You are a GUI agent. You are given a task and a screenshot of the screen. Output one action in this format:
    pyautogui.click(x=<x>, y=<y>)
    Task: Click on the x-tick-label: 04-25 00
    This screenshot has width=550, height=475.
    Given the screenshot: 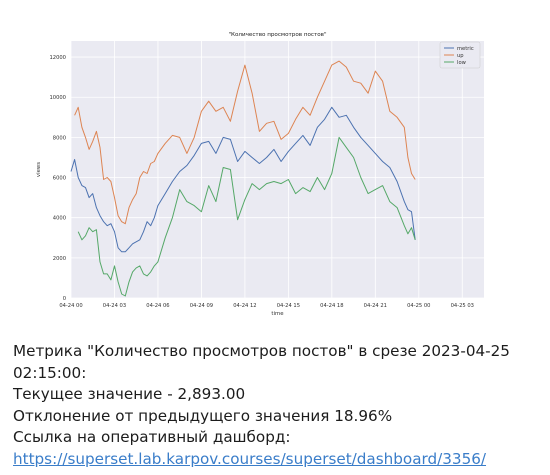 What is the action you would take?
    pyautogui.click(x=418, y=306)
    